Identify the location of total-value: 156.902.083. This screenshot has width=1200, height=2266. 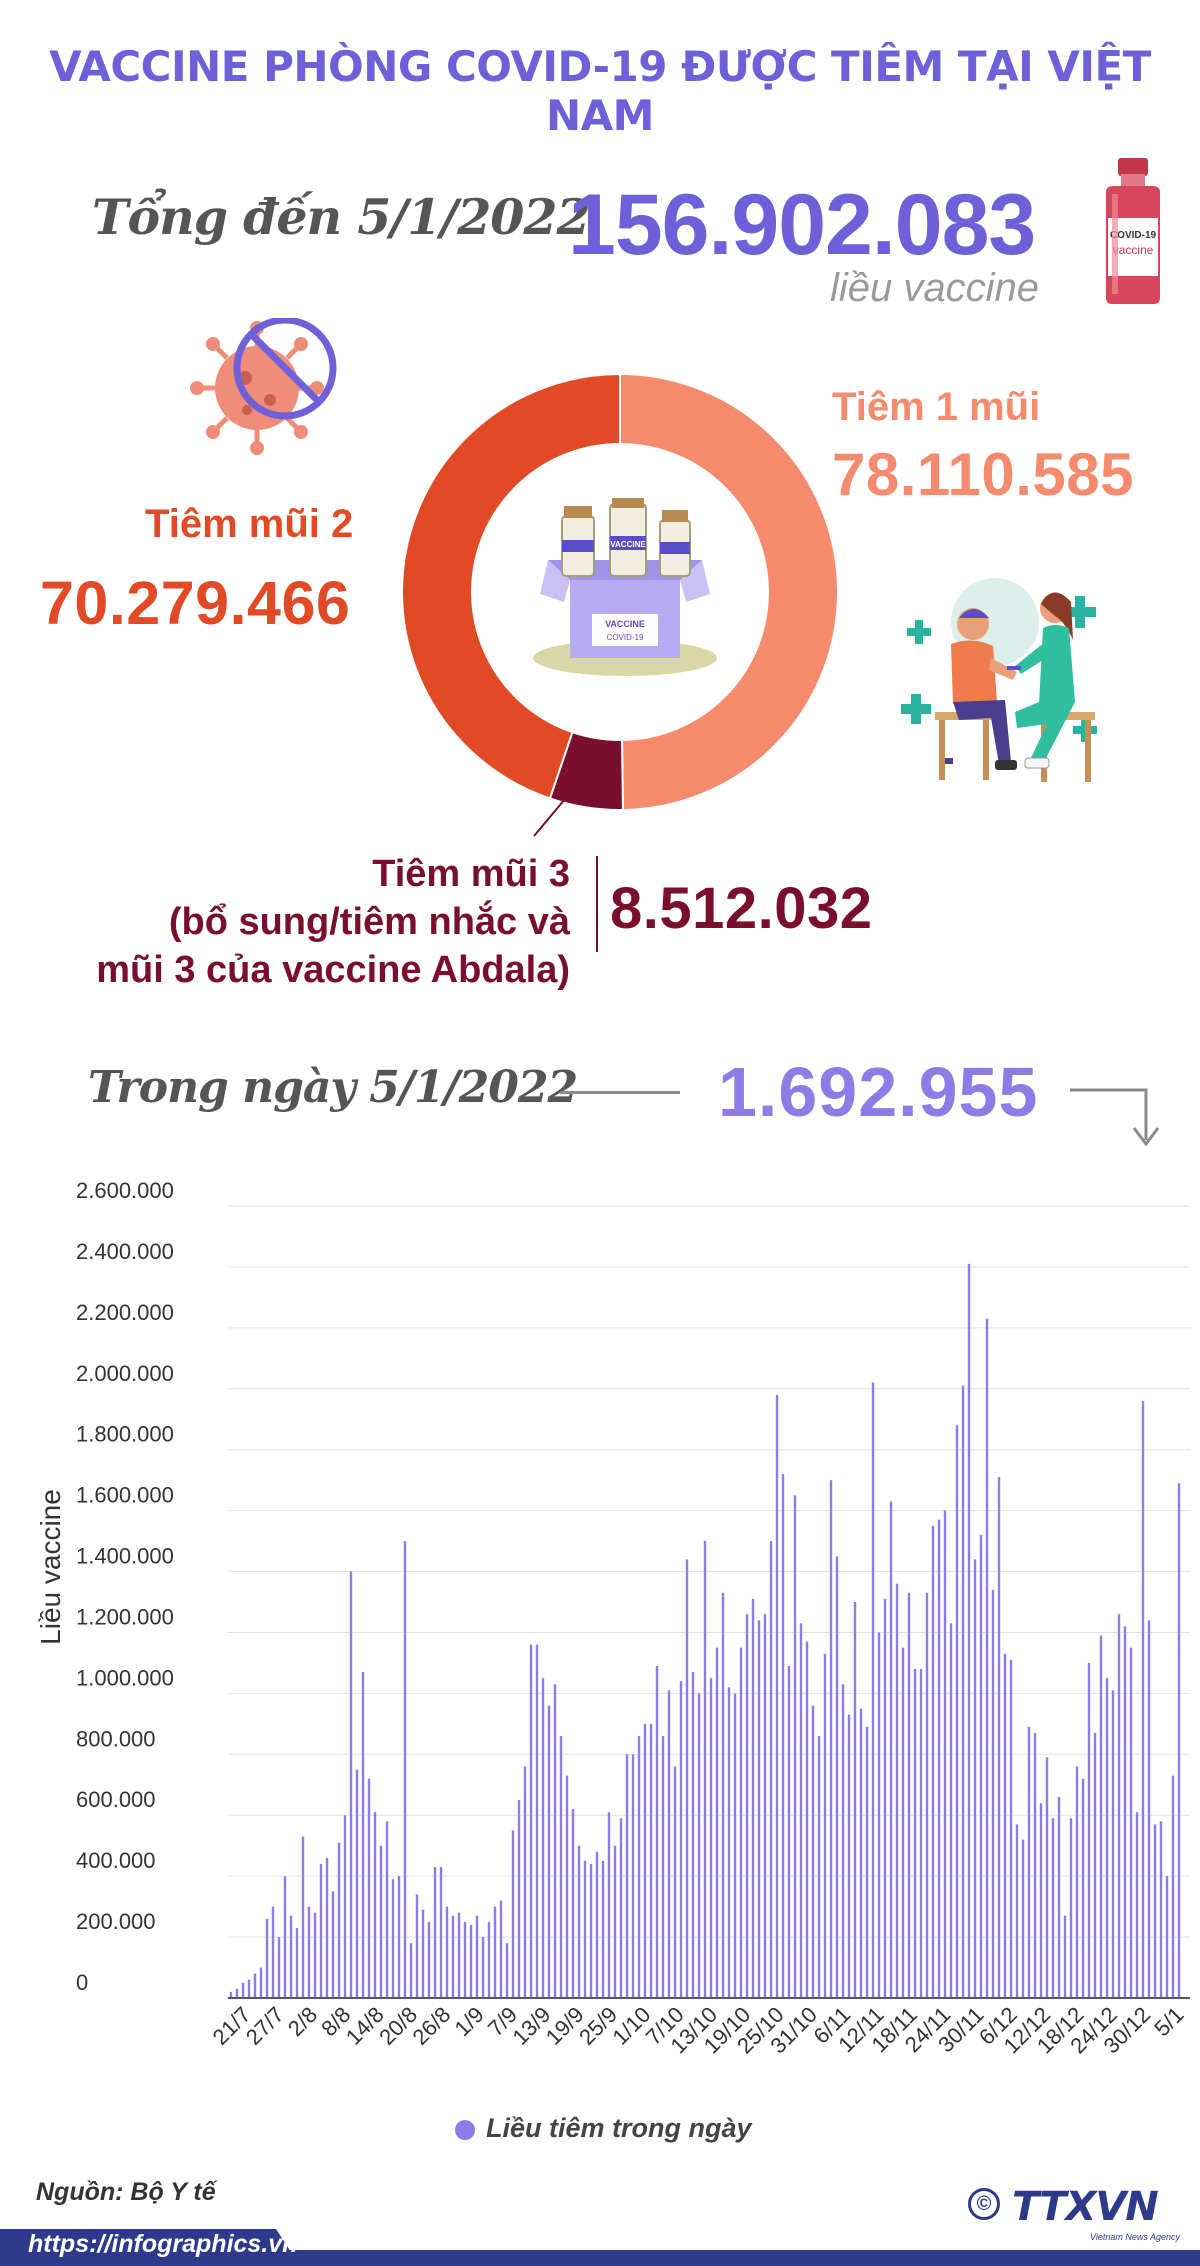
(802, 225).